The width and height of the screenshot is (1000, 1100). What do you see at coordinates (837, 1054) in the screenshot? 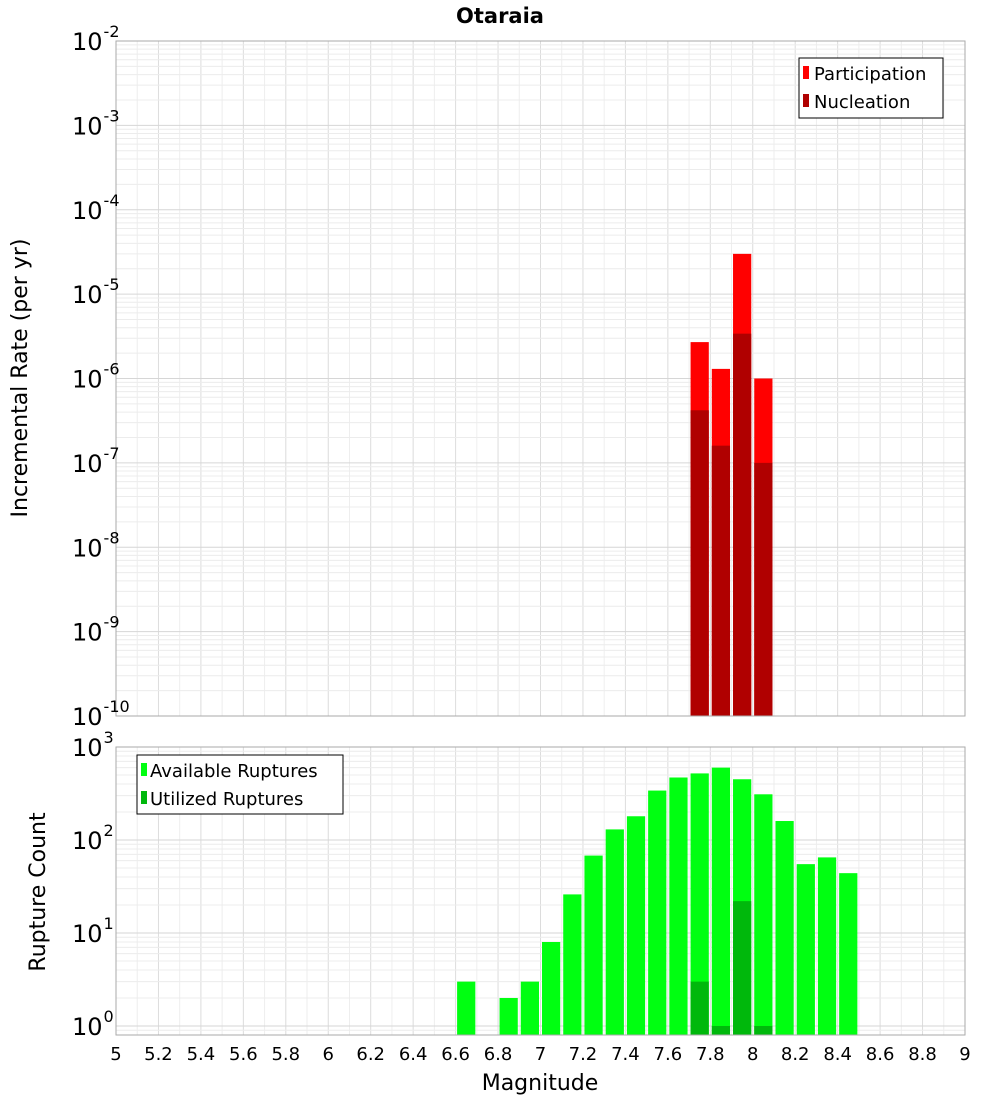
I see `x-tick-label: 8.4` at bounding box center [837, 1054].